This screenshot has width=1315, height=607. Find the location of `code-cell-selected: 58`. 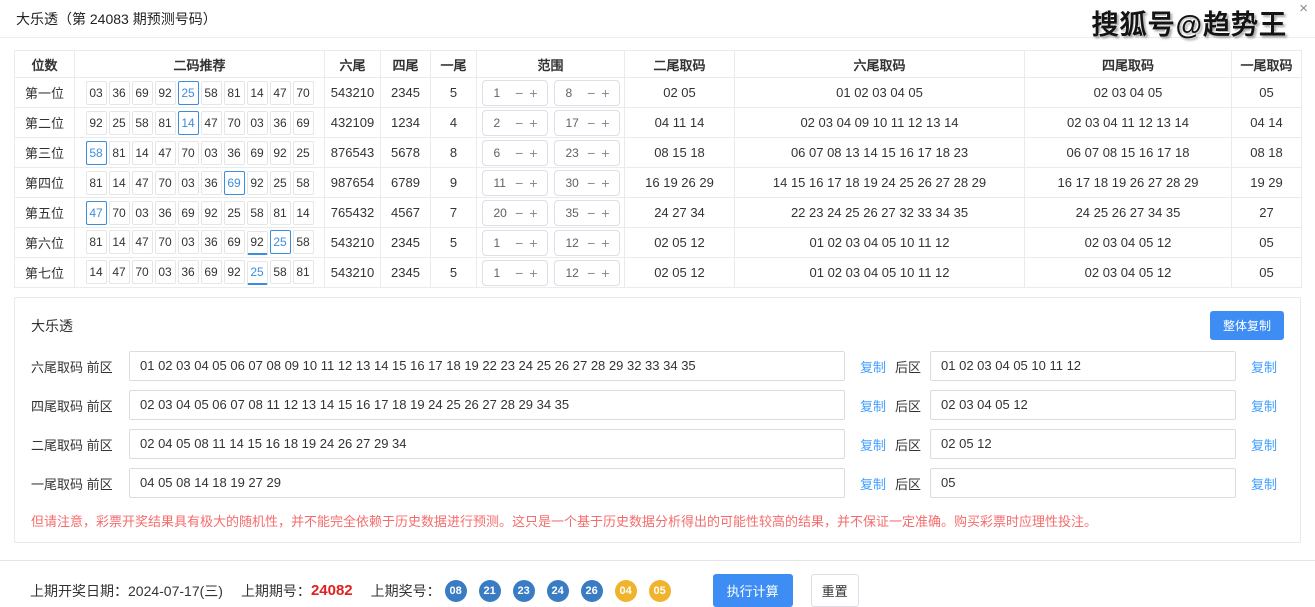

code-cell-selected: 58 is located at coordinates (96, 152).